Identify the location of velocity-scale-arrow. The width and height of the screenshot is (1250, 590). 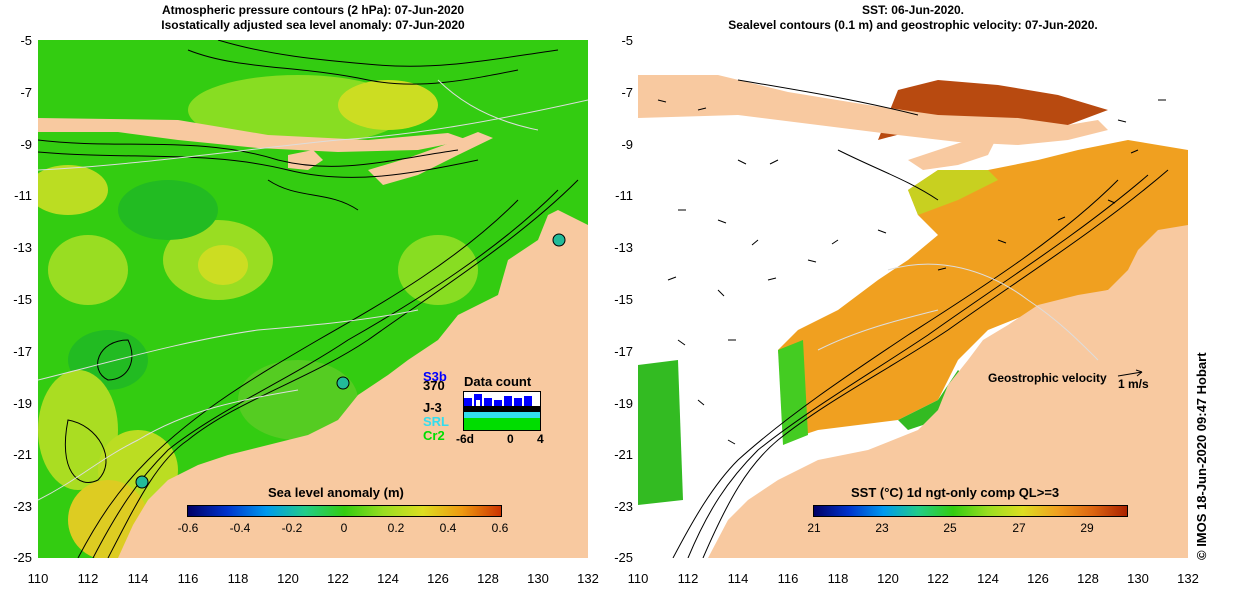
(1130, 373).